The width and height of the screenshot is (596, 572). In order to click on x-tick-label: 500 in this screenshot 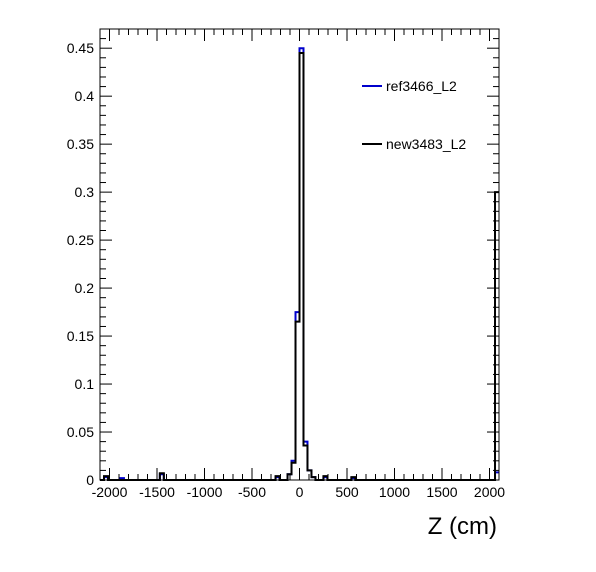, I will do `click(347, 492)`.